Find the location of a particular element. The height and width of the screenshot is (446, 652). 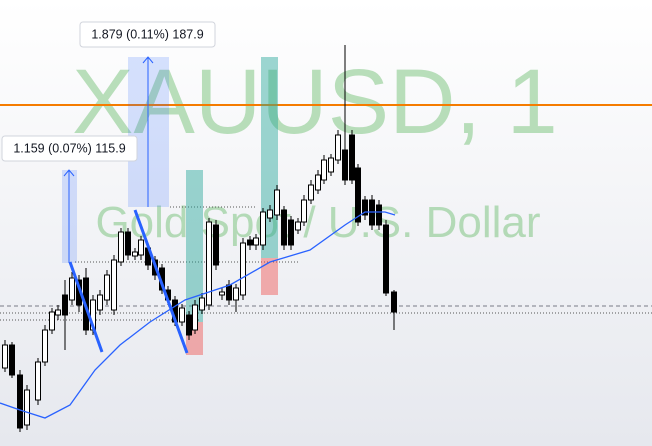

measure-label: 1.159 (0.07%) 115.9 is located at coordinates (69, 148).